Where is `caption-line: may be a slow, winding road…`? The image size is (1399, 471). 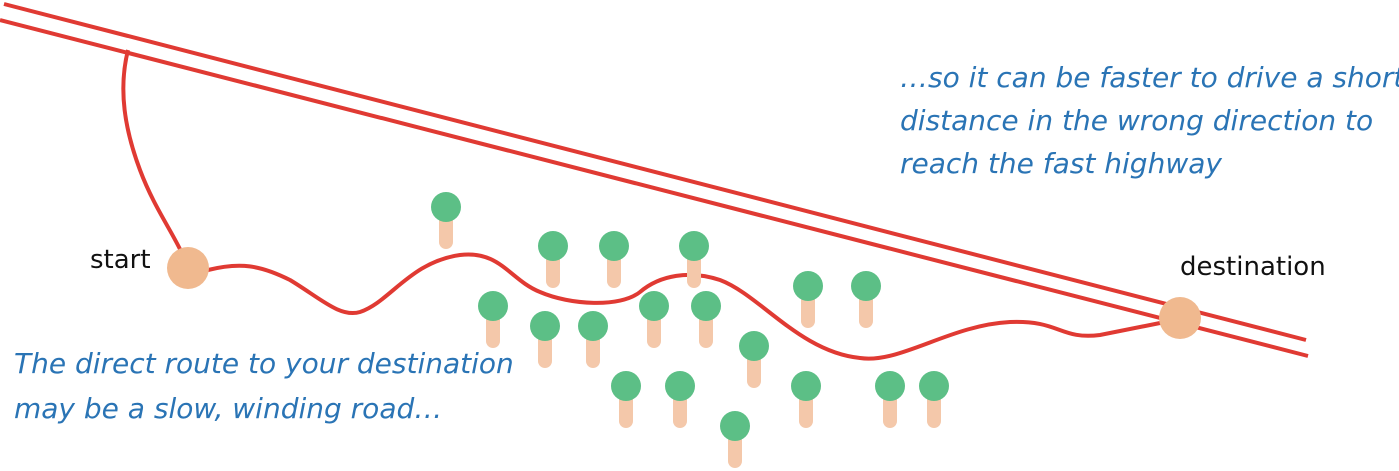
caption-line: may be a slow, winding road… is located at coordinates (228, 408).